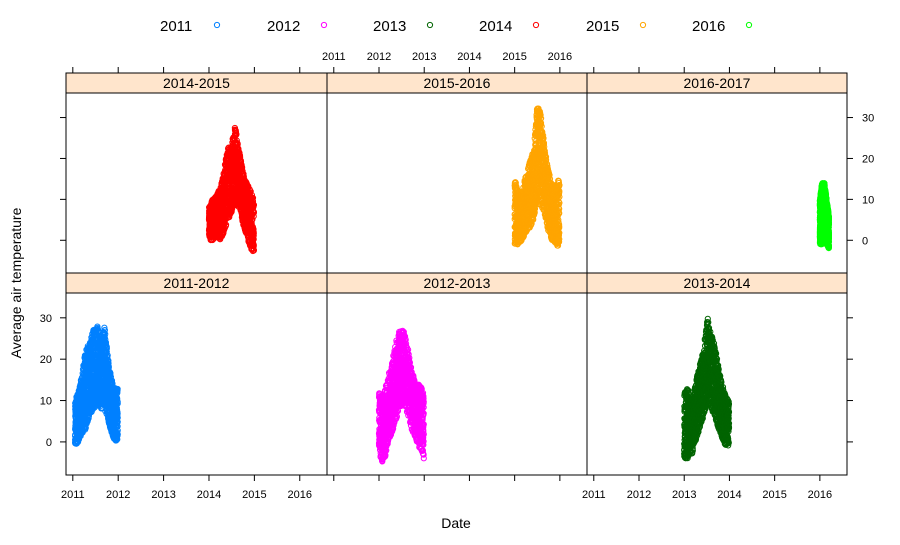  Describe the element at coordinates (457, 173) in the screenshot. I see `panel-2015-2016: 2015-2016` at that location.